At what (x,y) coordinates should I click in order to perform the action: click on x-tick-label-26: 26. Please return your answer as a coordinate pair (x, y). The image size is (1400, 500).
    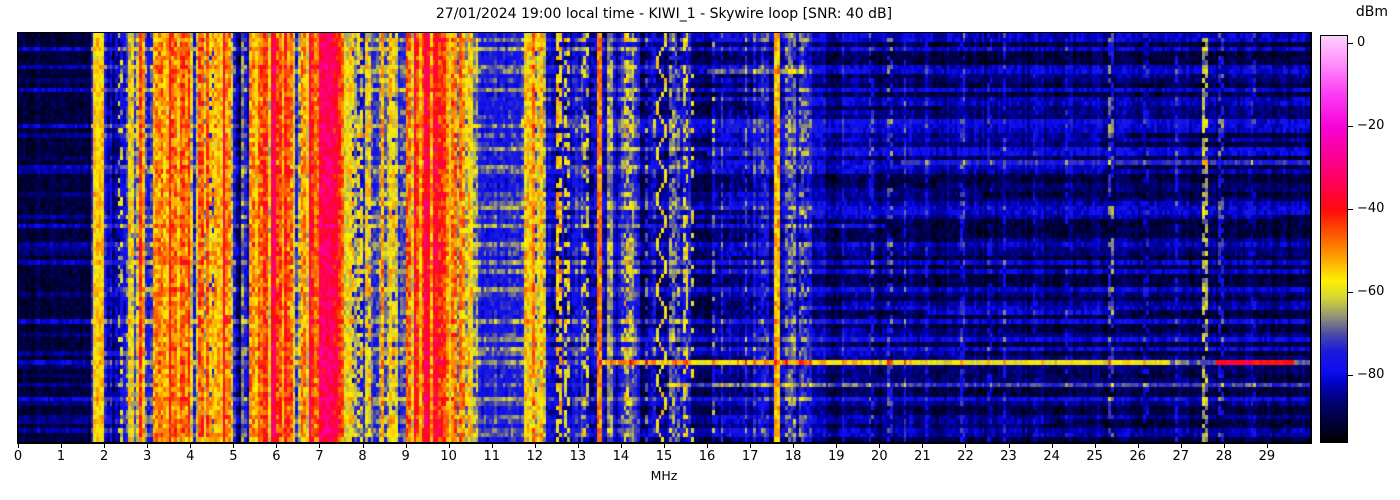
    Looking at the image, I should click on (1137, 456).